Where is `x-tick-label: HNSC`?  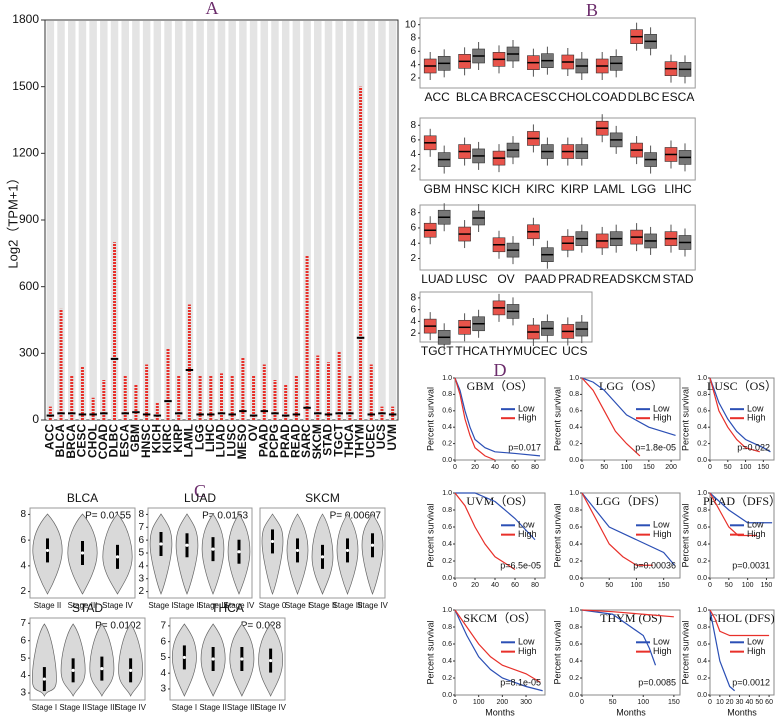
x-tick-label: HNSC is located at coordinates (472, 189).